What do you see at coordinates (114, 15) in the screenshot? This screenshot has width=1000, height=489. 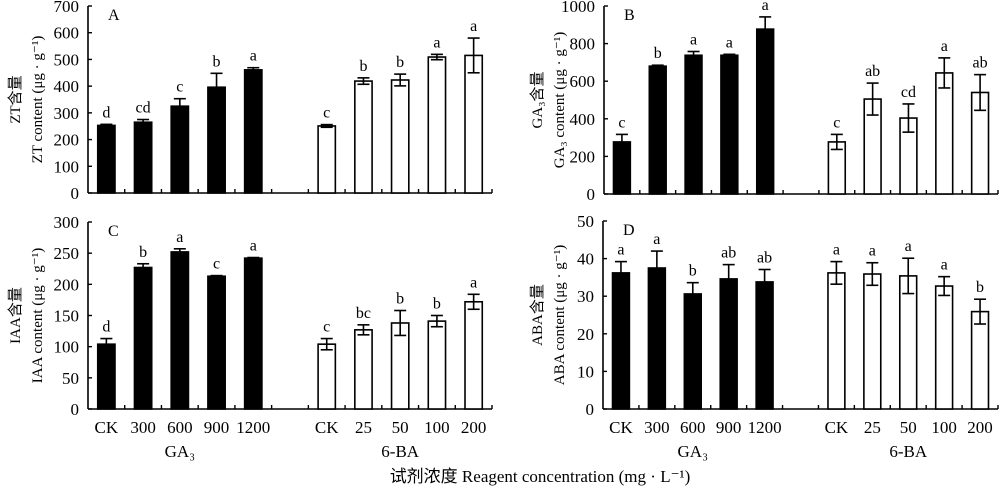 I see `panel-letter: A` at bounding box center [114, 15].